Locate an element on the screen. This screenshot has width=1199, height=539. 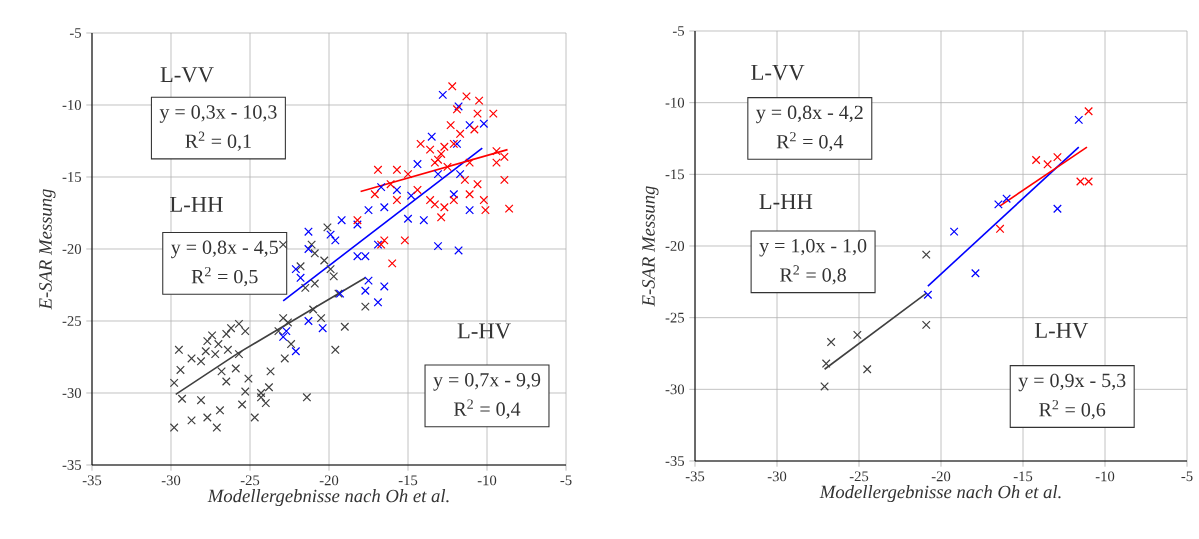
annotation: y = 0,8x - 4,2 is located at coordinates (809, 114).